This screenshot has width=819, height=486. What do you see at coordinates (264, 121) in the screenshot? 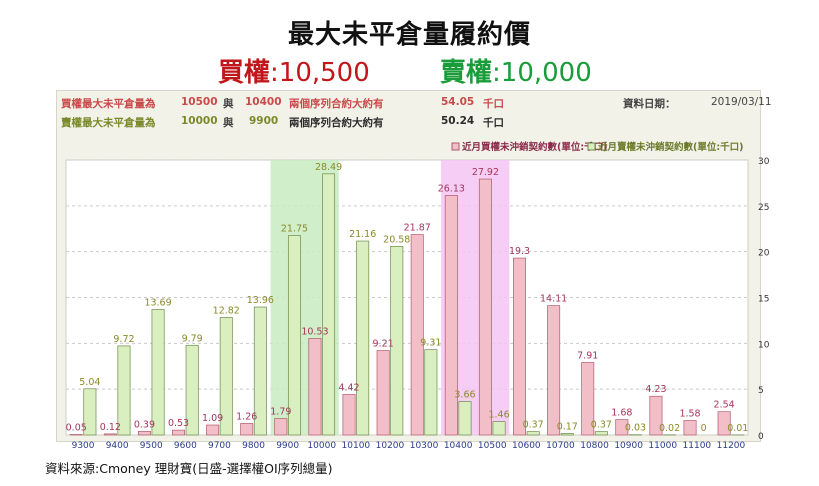
I see `put-info-strike2: 9900` at bounding box center [264, 121].